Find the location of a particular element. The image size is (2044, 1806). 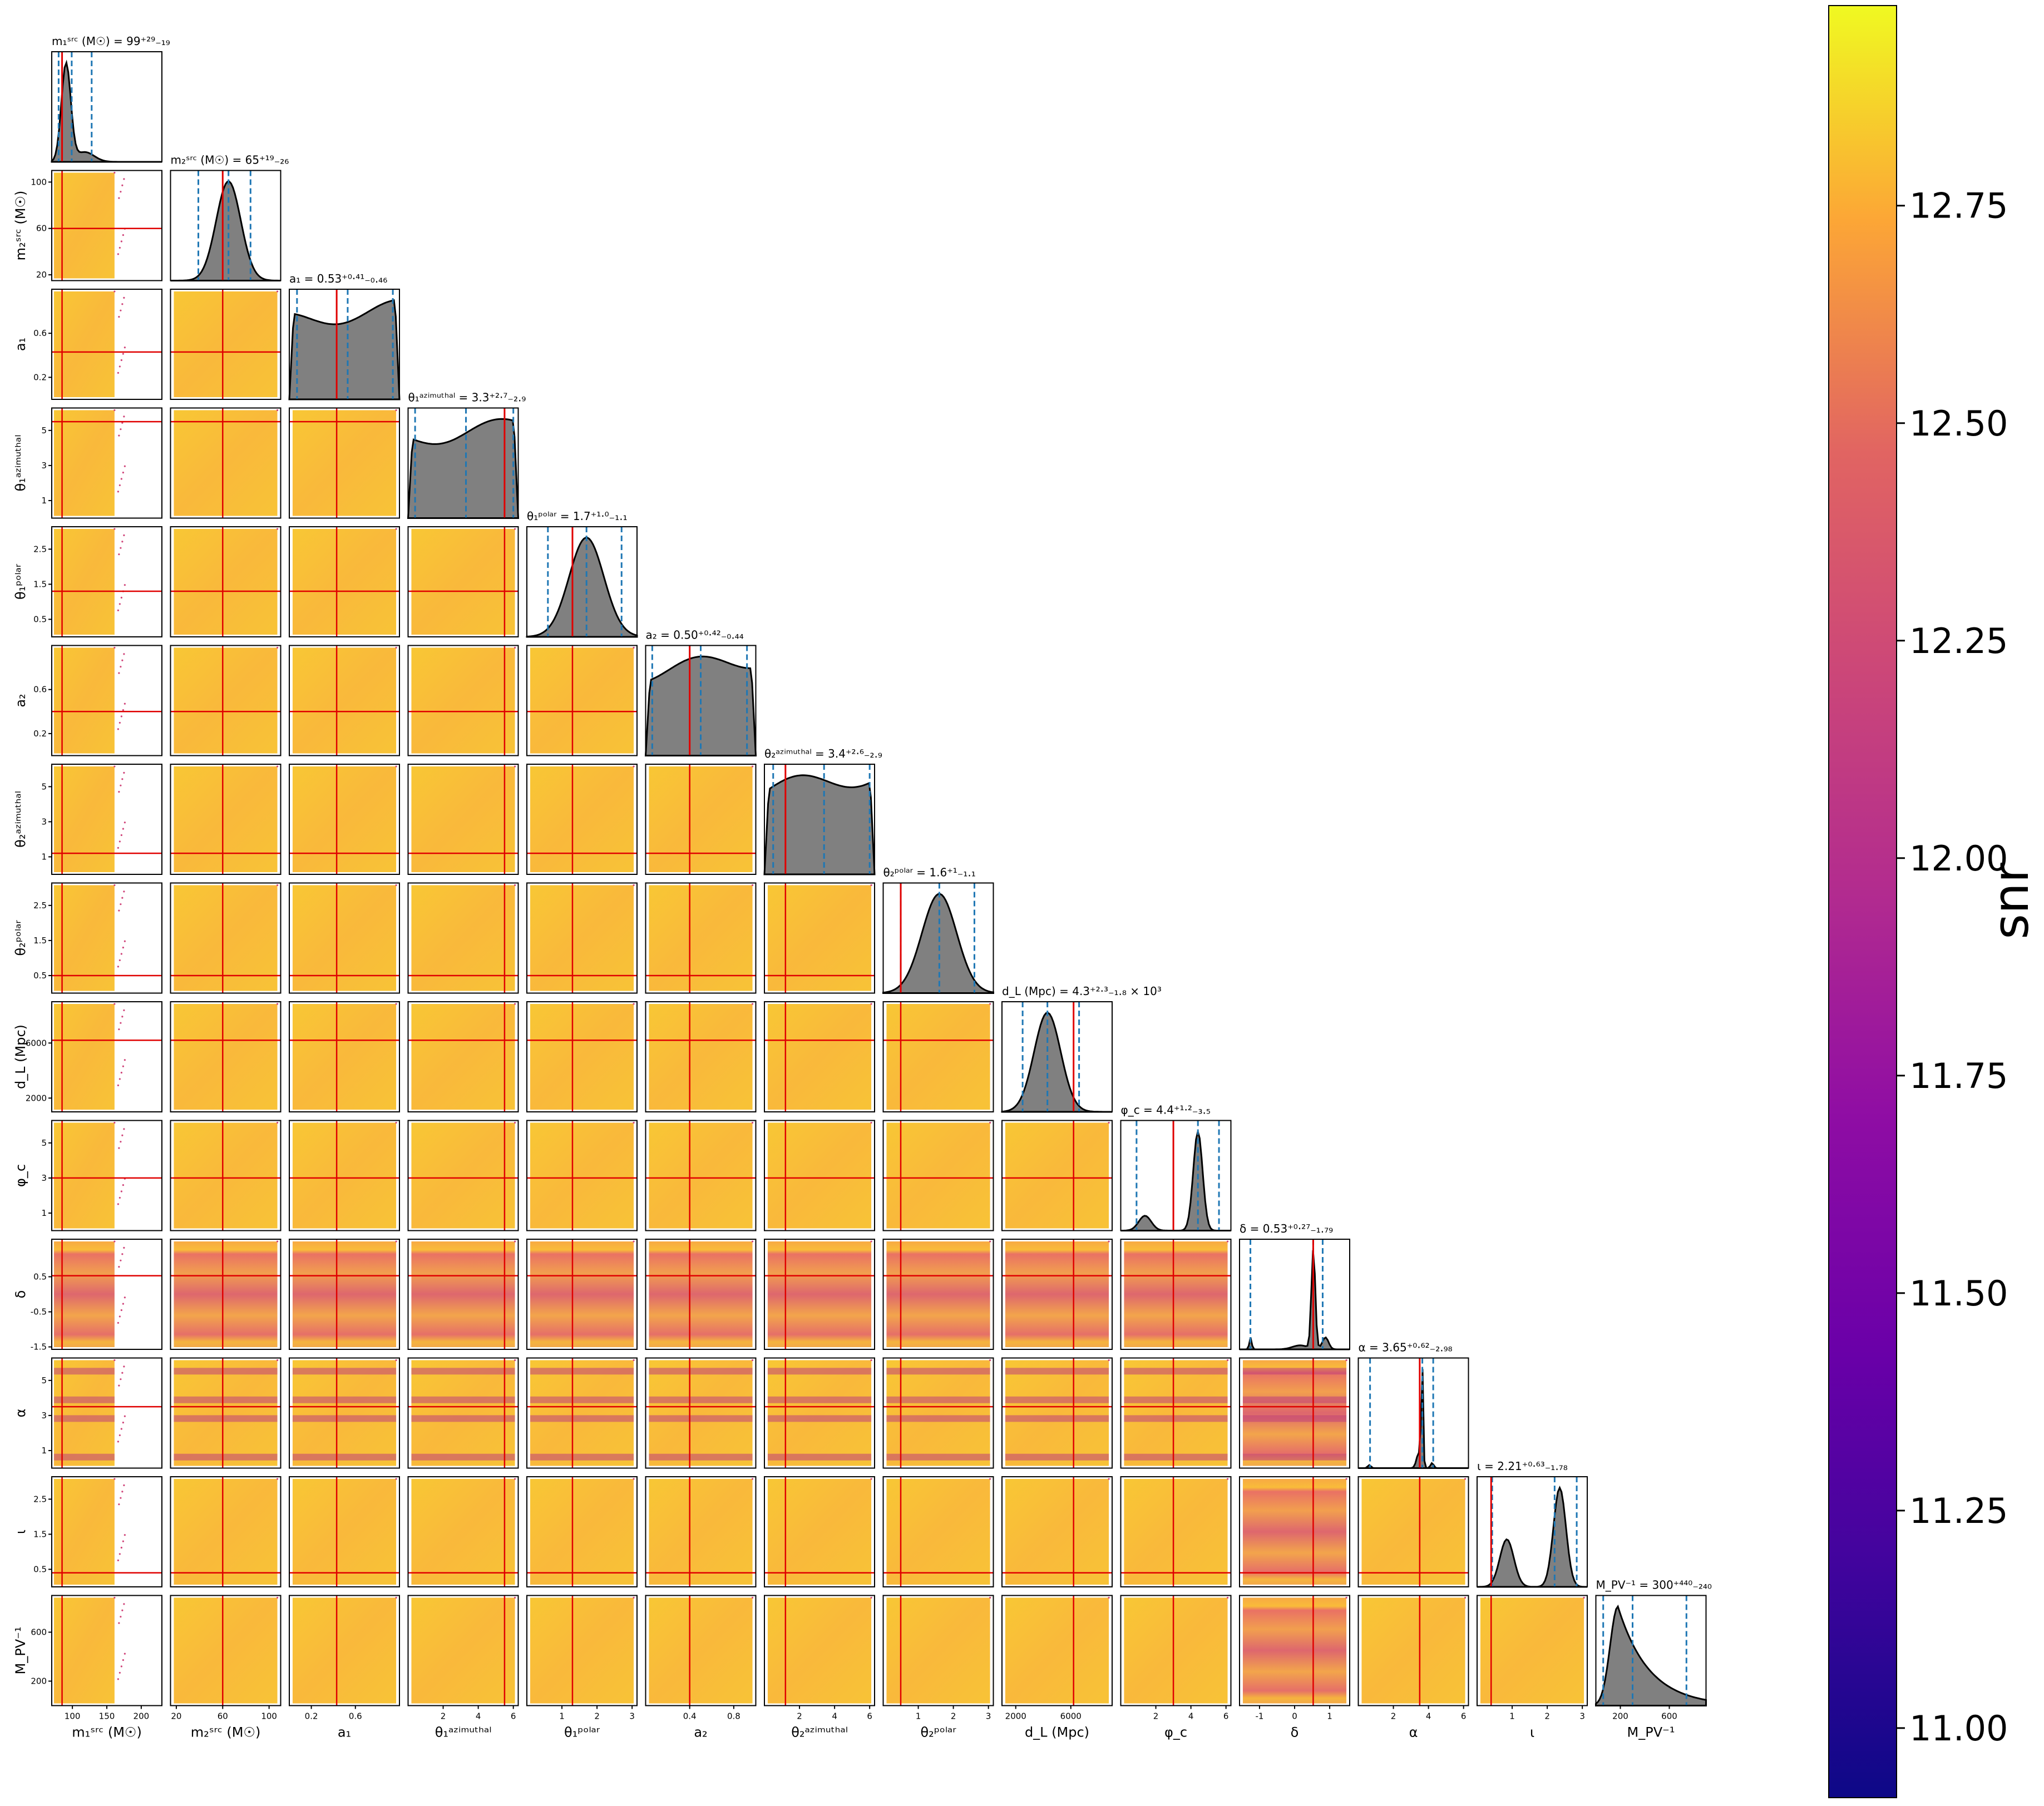

histogram-title: θ₂ᵖᵒˡᵃʳ = 1.6⁺¹₋₁.₁ is located at coordinates (929, 872).